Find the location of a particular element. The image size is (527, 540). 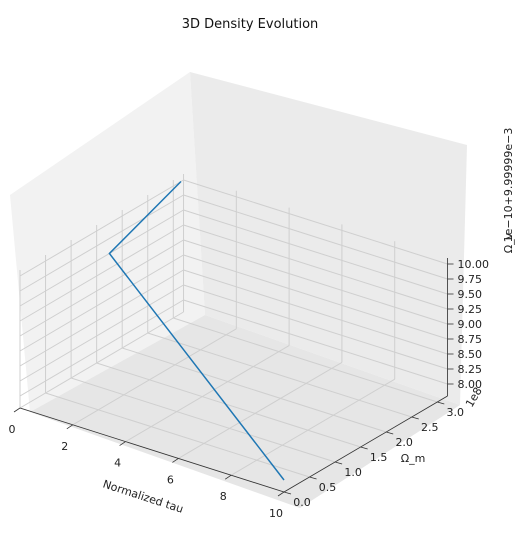

z-tick-label: 9.25 is located at coordinates (470, 309).